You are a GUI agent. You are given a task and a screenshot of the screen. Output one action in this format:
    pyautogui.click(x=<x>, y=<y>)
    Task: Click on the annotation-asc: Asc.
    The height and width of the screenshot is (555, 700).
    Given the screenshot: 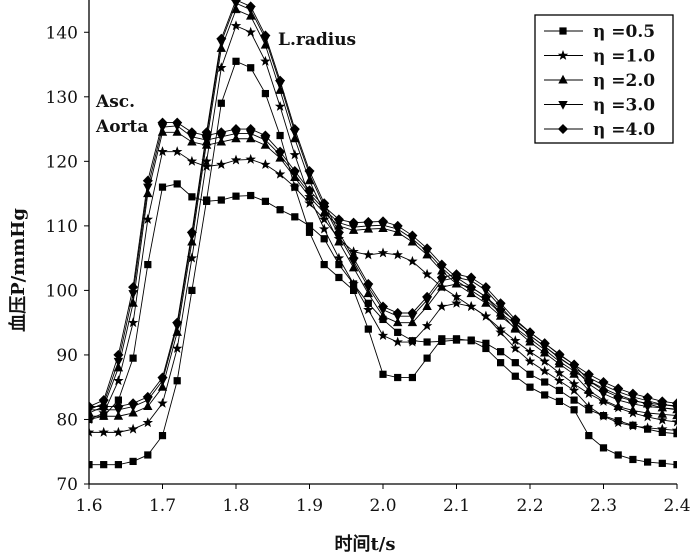 What is the action you would take?
    pyautogui.click(x=115, y=102)
    